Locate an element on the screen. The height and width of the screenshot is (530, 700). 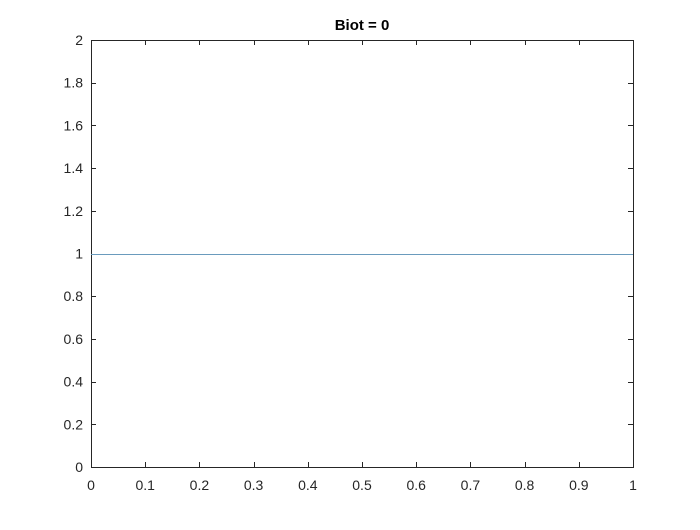
y-tick-label: 0 is located at coordinates (79, 467).